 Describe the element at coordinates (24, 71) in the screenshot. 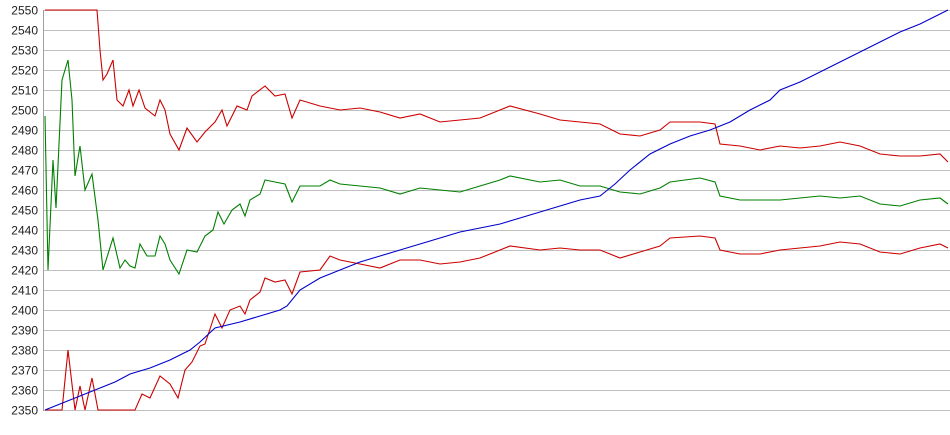

I see `y-tick-label: 2520` at that location.